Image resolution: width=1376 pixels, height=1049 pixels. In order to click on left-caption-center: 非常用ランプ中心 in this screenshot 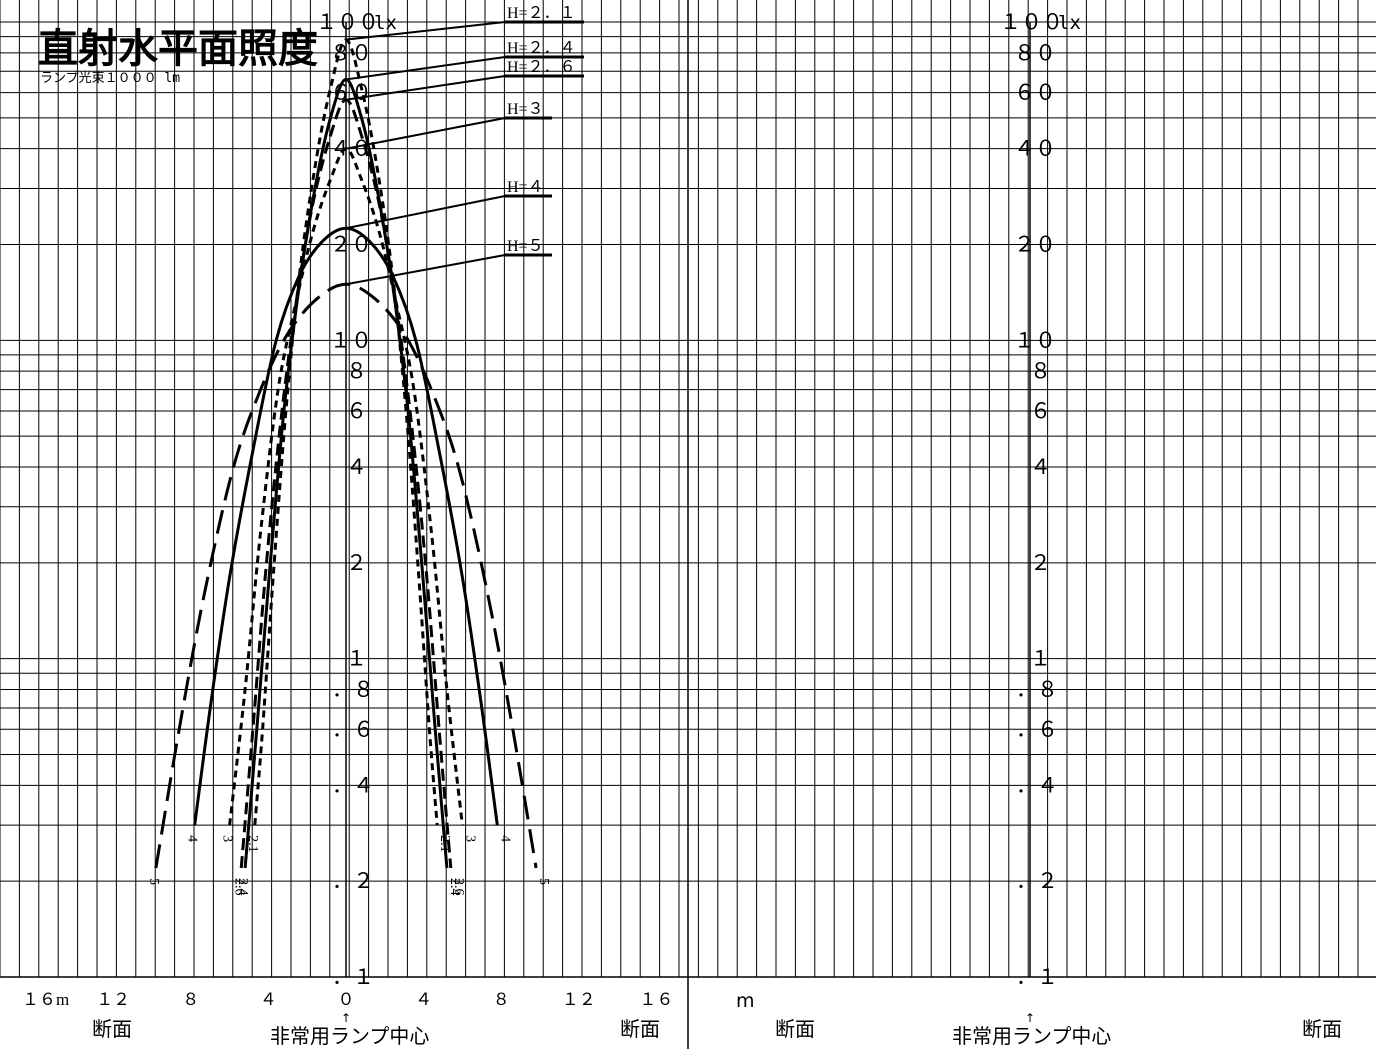, I will do `click(349, 1036)`.